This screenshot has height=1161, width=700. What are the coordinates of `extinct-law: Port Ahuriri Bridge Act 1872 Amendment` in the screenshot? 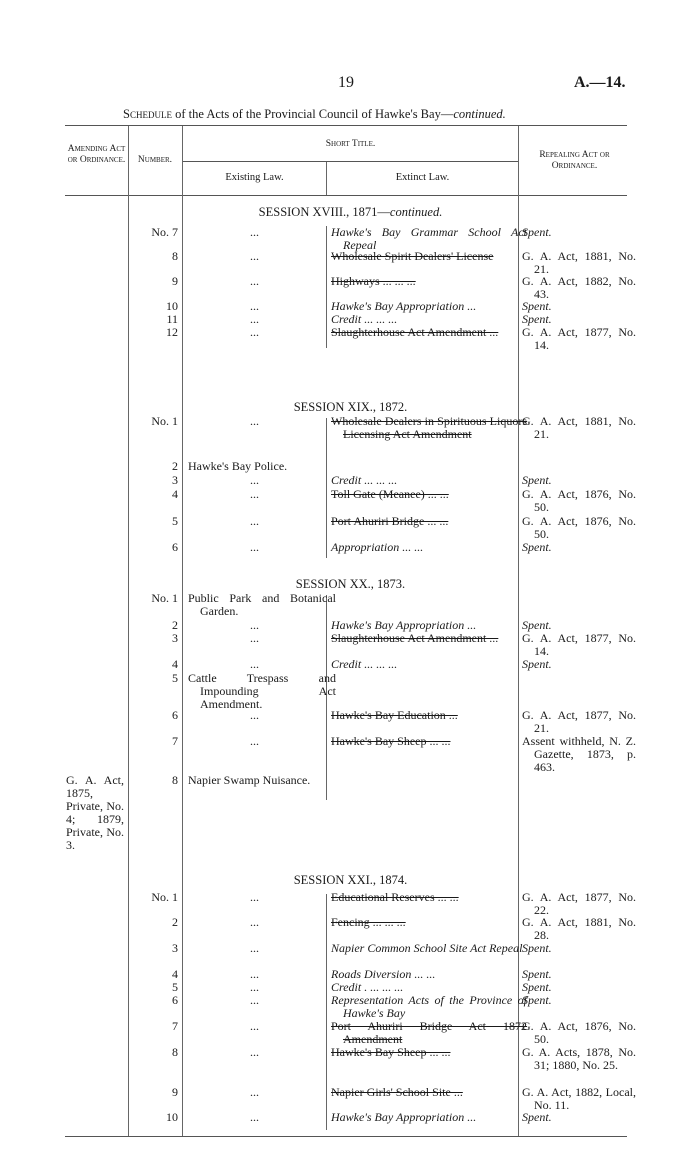 It's located at (429, 1032).